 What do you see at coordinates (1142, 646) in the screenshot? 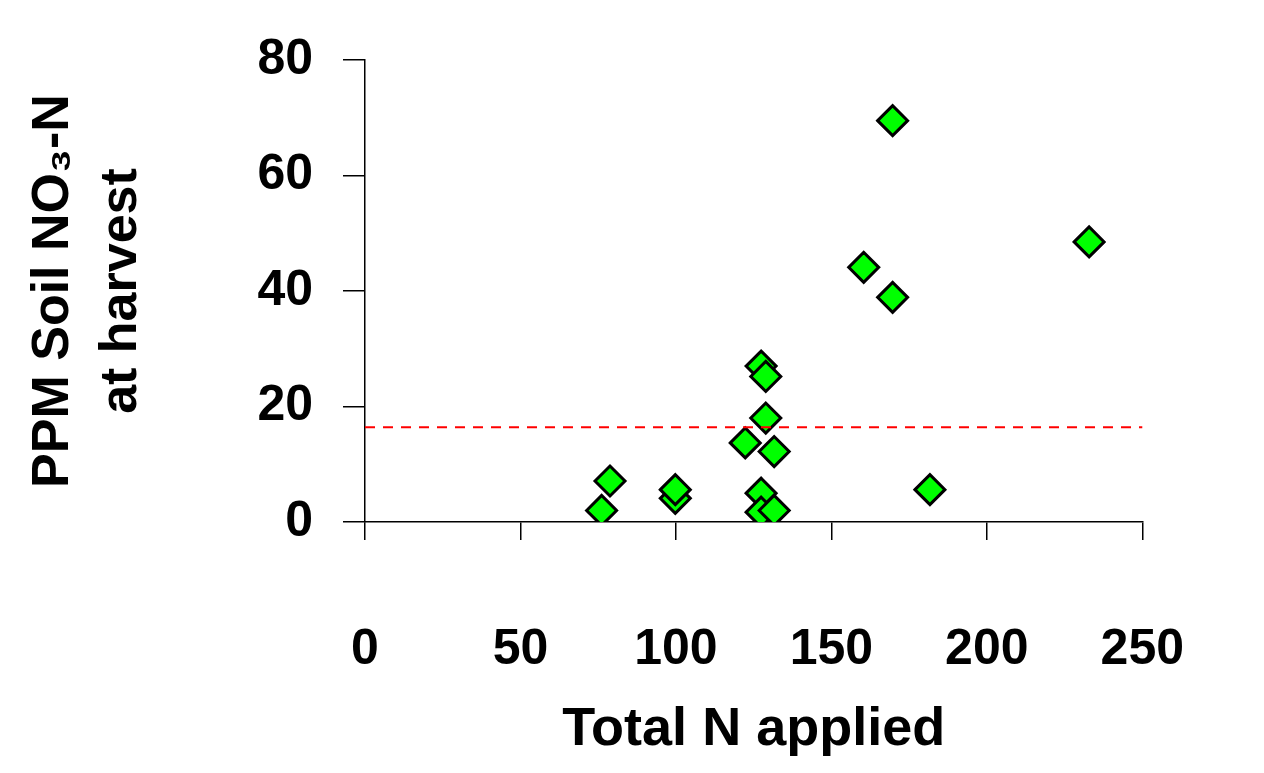
I see `x-tick-label: 250` at bounding box center [1142, 646].